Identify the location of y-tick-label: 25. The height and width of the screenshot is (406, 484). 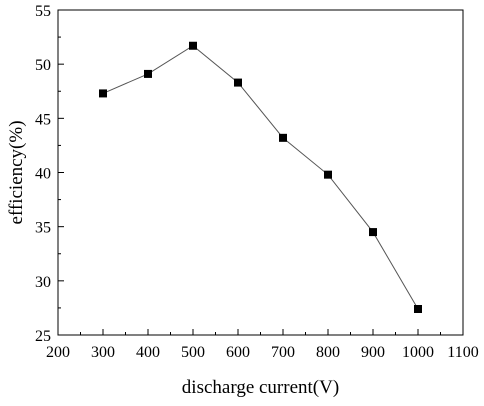
(43, 336).